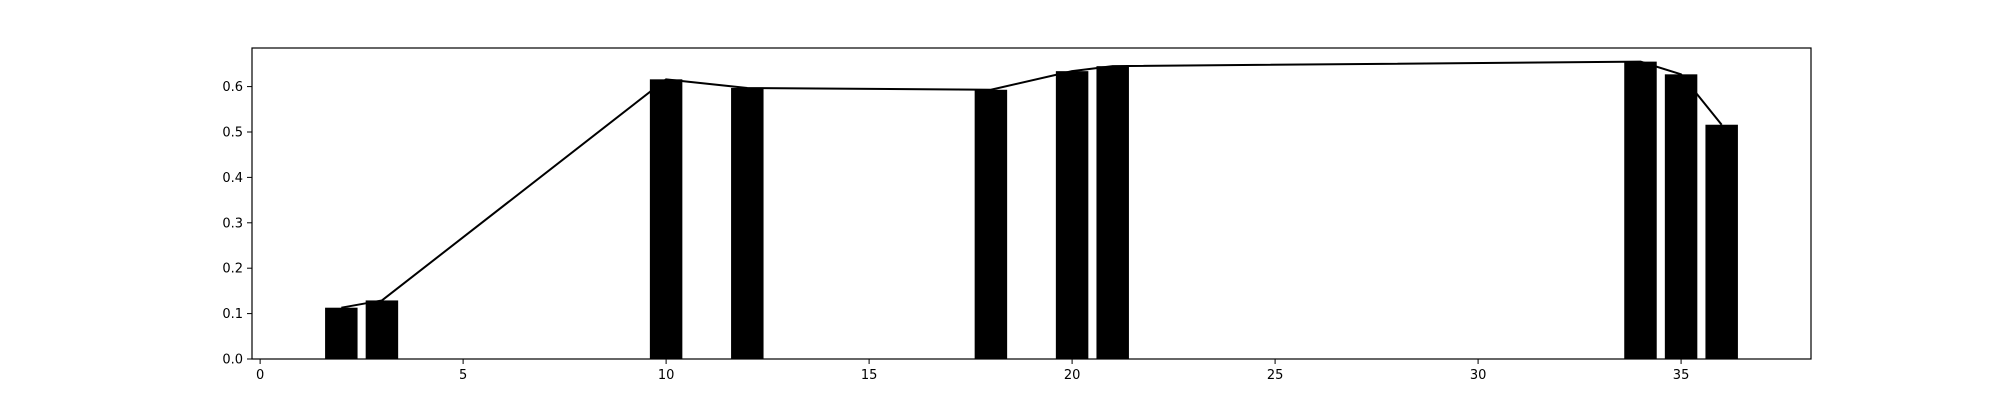 The image size is (2000, 404). Describe the element at coordinates (232, 269) in the screenshot. I see `y-tick-label: 0.2` at that location.